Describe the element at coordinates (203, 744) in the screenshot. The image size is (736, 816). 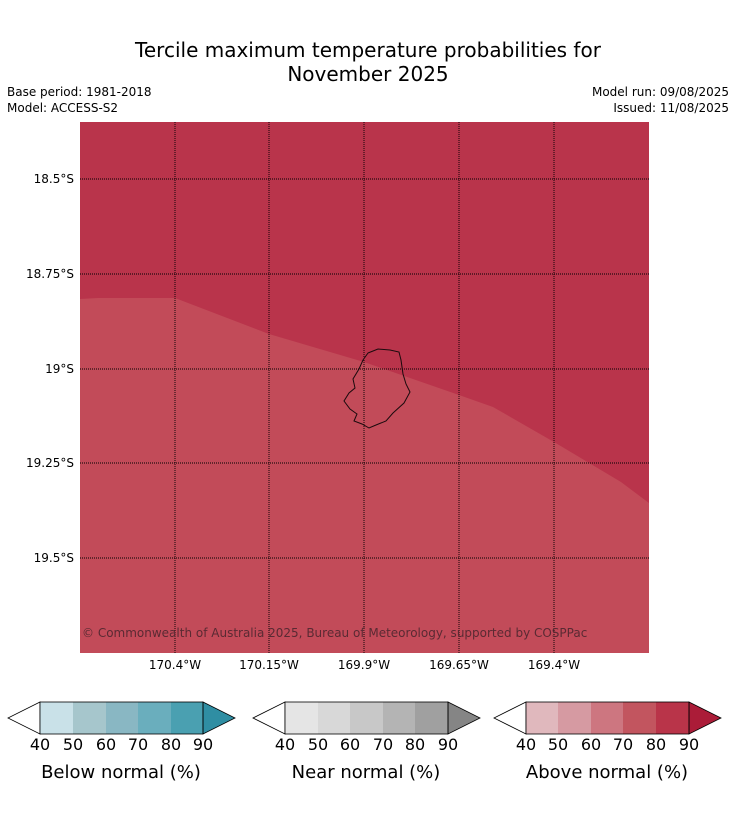
I see `below-tick-90: 90` at that location.